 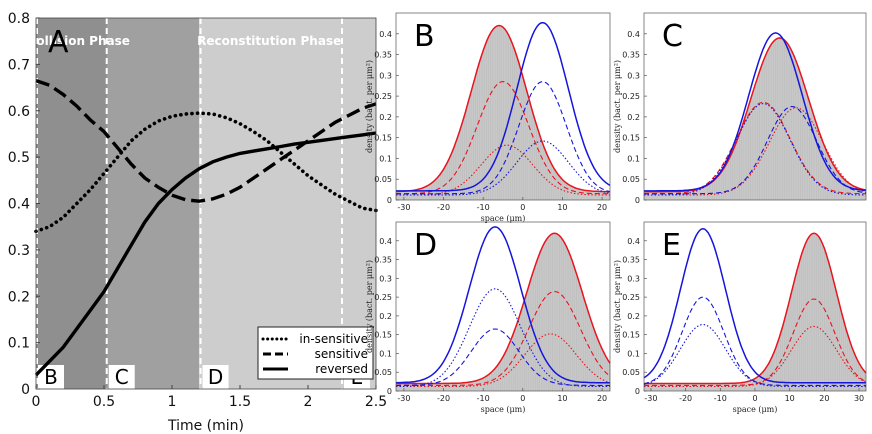 What do you see at coordinates (376, 402) in the screenshot?
I see `x-tick-label: 2.5` at bounding box center [376, 402].